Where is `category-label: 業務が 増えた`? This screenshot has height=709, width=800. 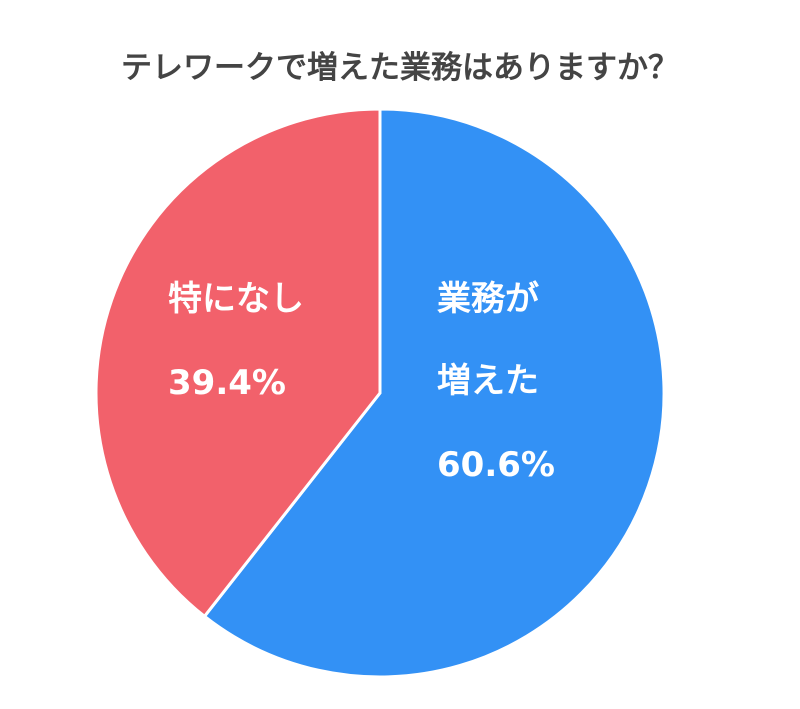
category-label: 業務が 増えた is located at coordinates (488, 340).